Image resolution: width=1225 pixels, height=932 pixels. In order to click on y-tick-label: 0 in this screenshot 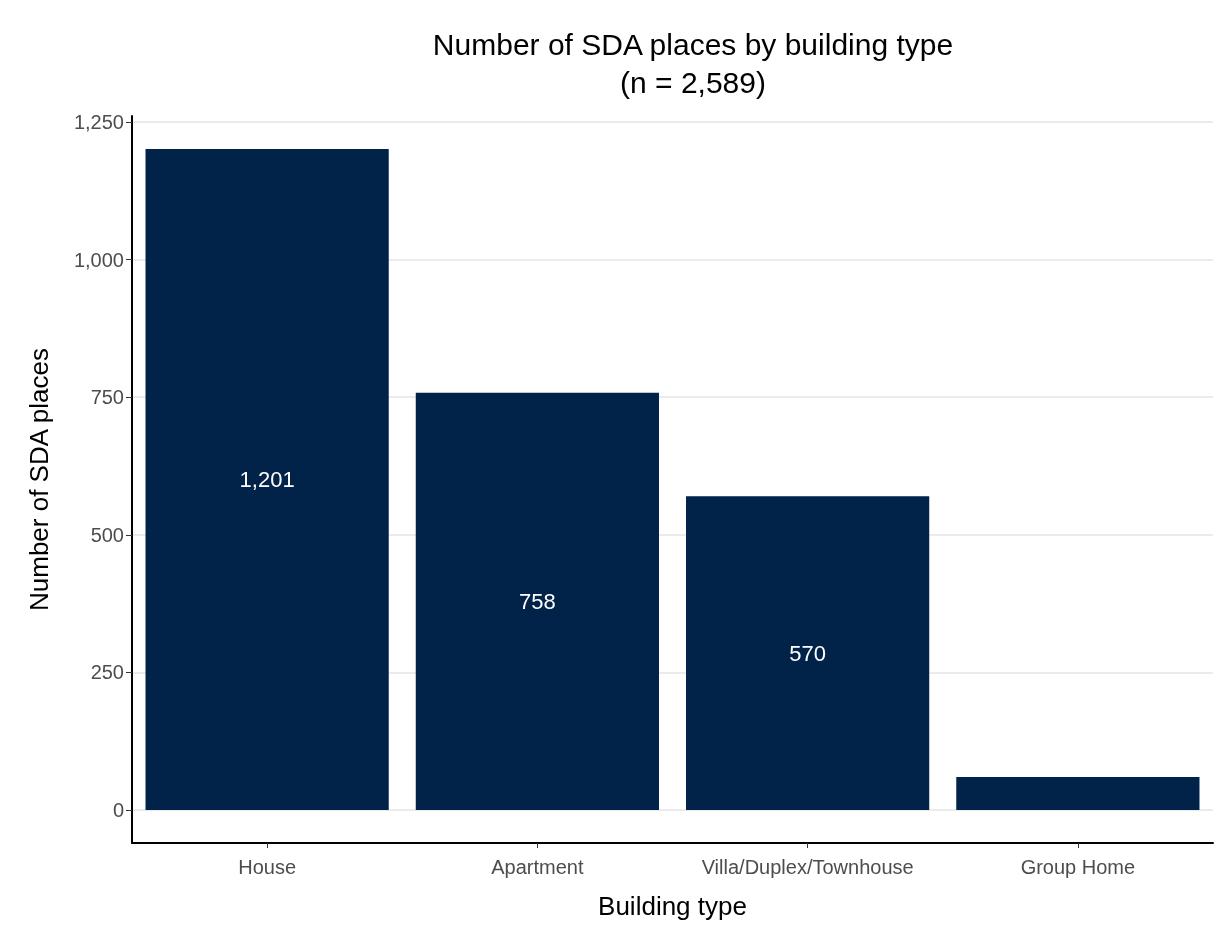, I will do `click(118, 809)`.